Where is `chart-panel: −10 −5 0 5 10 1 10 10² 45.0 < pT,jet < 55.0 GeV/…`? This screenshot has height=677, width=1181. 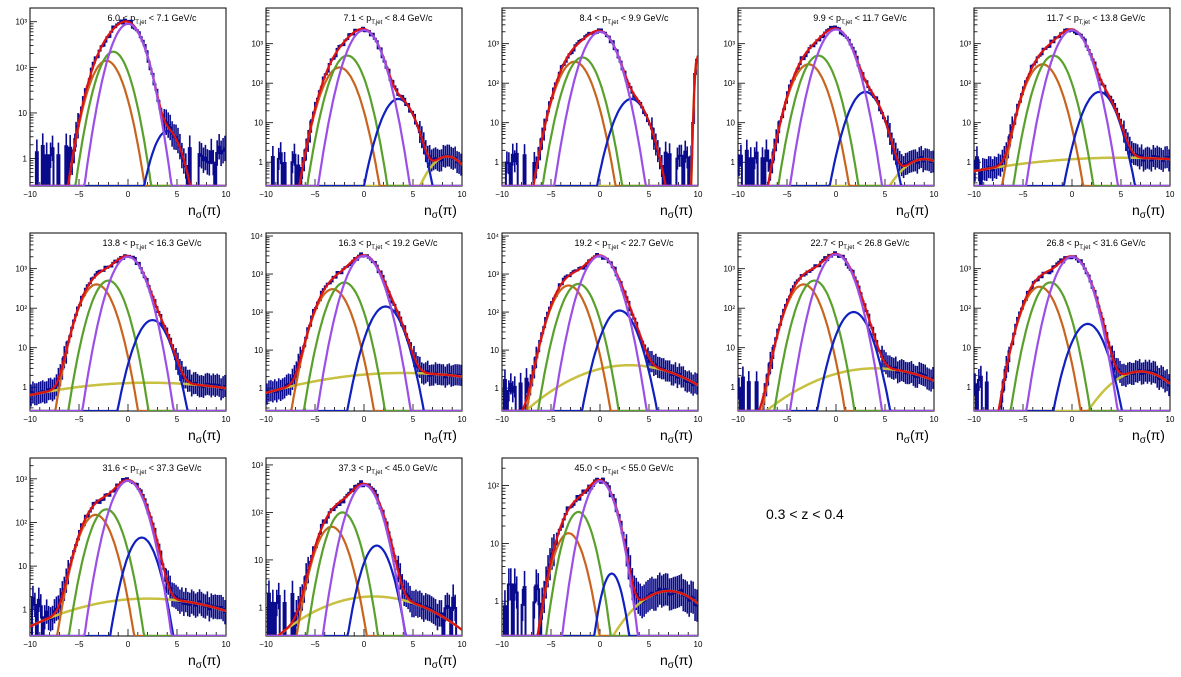 chart-panel: −10 −5 0 5 10 1 10 10² 45.0 < pT,jet < 55.0 GeV/… is located at coordinates (590, 562).